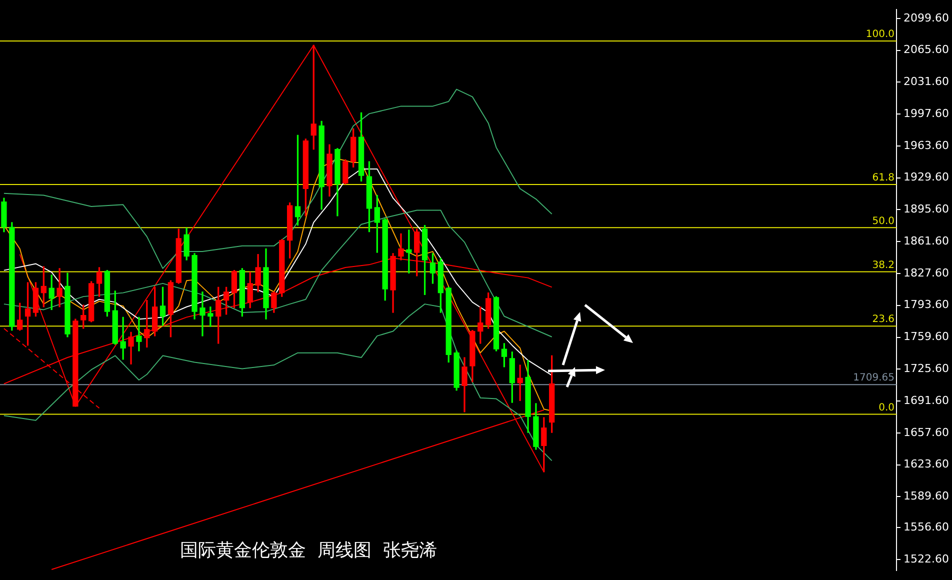 The image size is (952, 580). I want to click on annotation: 61.8, so click(883, 178).